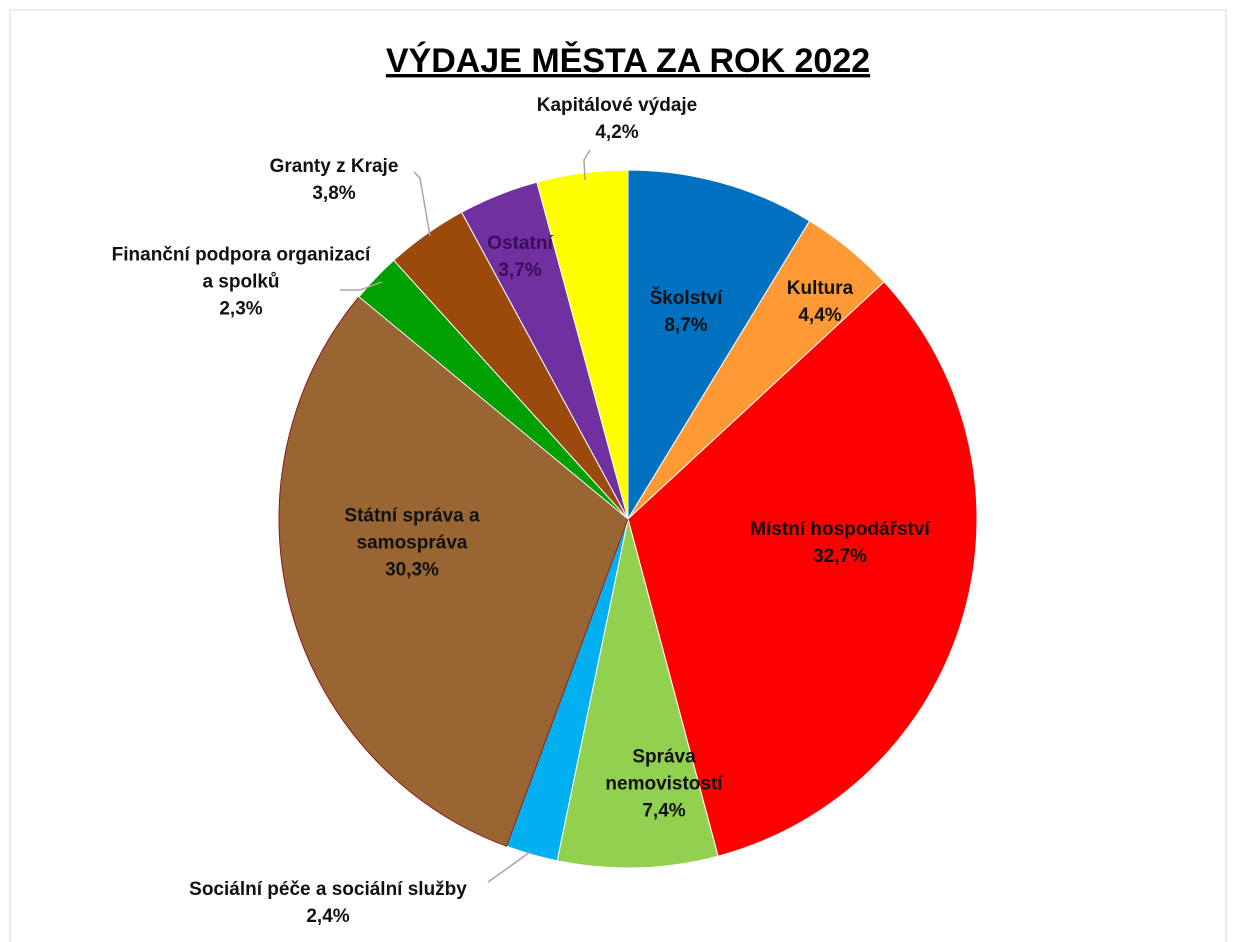  I want to click on label-value: 30,3%, so click(412, 570).